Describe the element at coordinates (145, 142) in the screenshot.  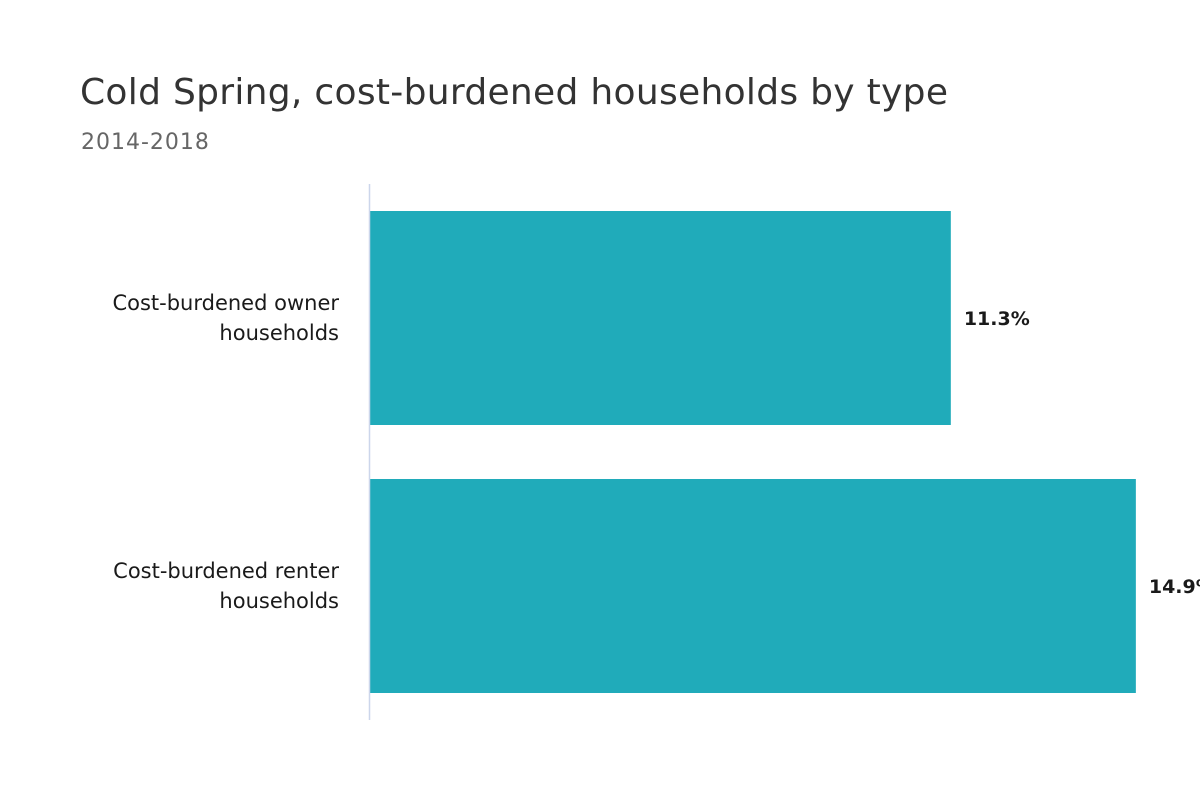
I see `chart-subtitle: 2014-2018` at that location.